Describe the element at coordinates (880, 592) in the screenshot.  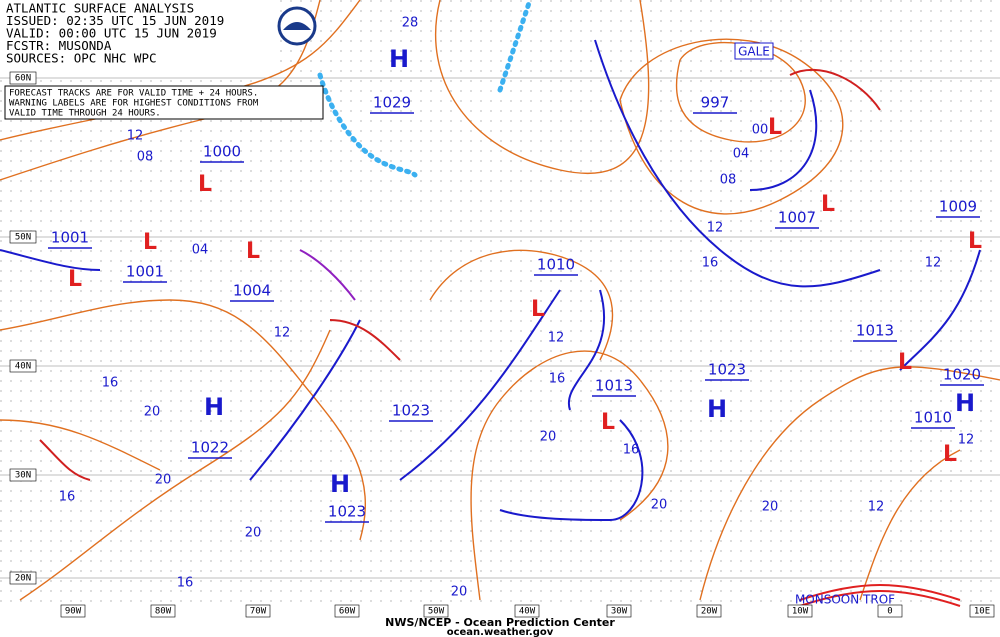
I see `monsoon-trough` at that location.